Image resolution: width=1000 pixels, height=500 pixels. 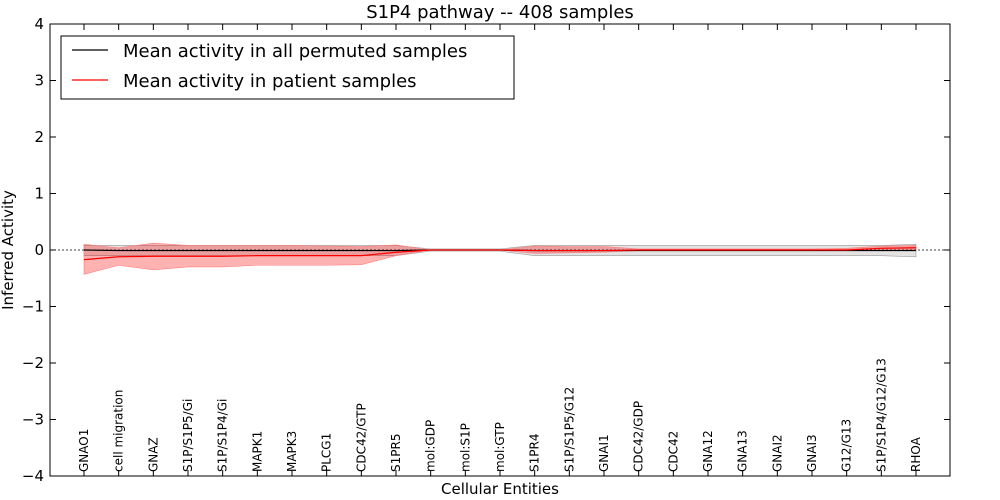 What do you see at coordinates (153, 454) in the screenshot?
I see `x-tick-label: GNAZ` at bounding box center [153, 454].